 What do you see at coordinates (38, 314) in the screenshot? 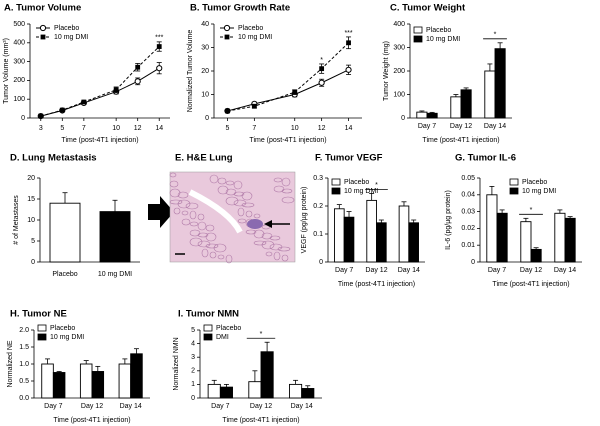
I see `chart-title: H. Tumor NE` at bounding box center [38, 314].